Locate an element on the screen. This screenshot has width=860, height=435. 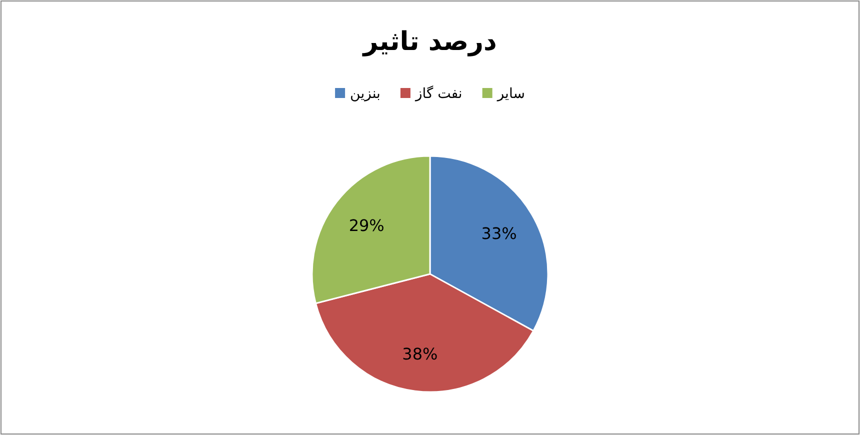
data-label: 29% is located at coordinates (366, 225).